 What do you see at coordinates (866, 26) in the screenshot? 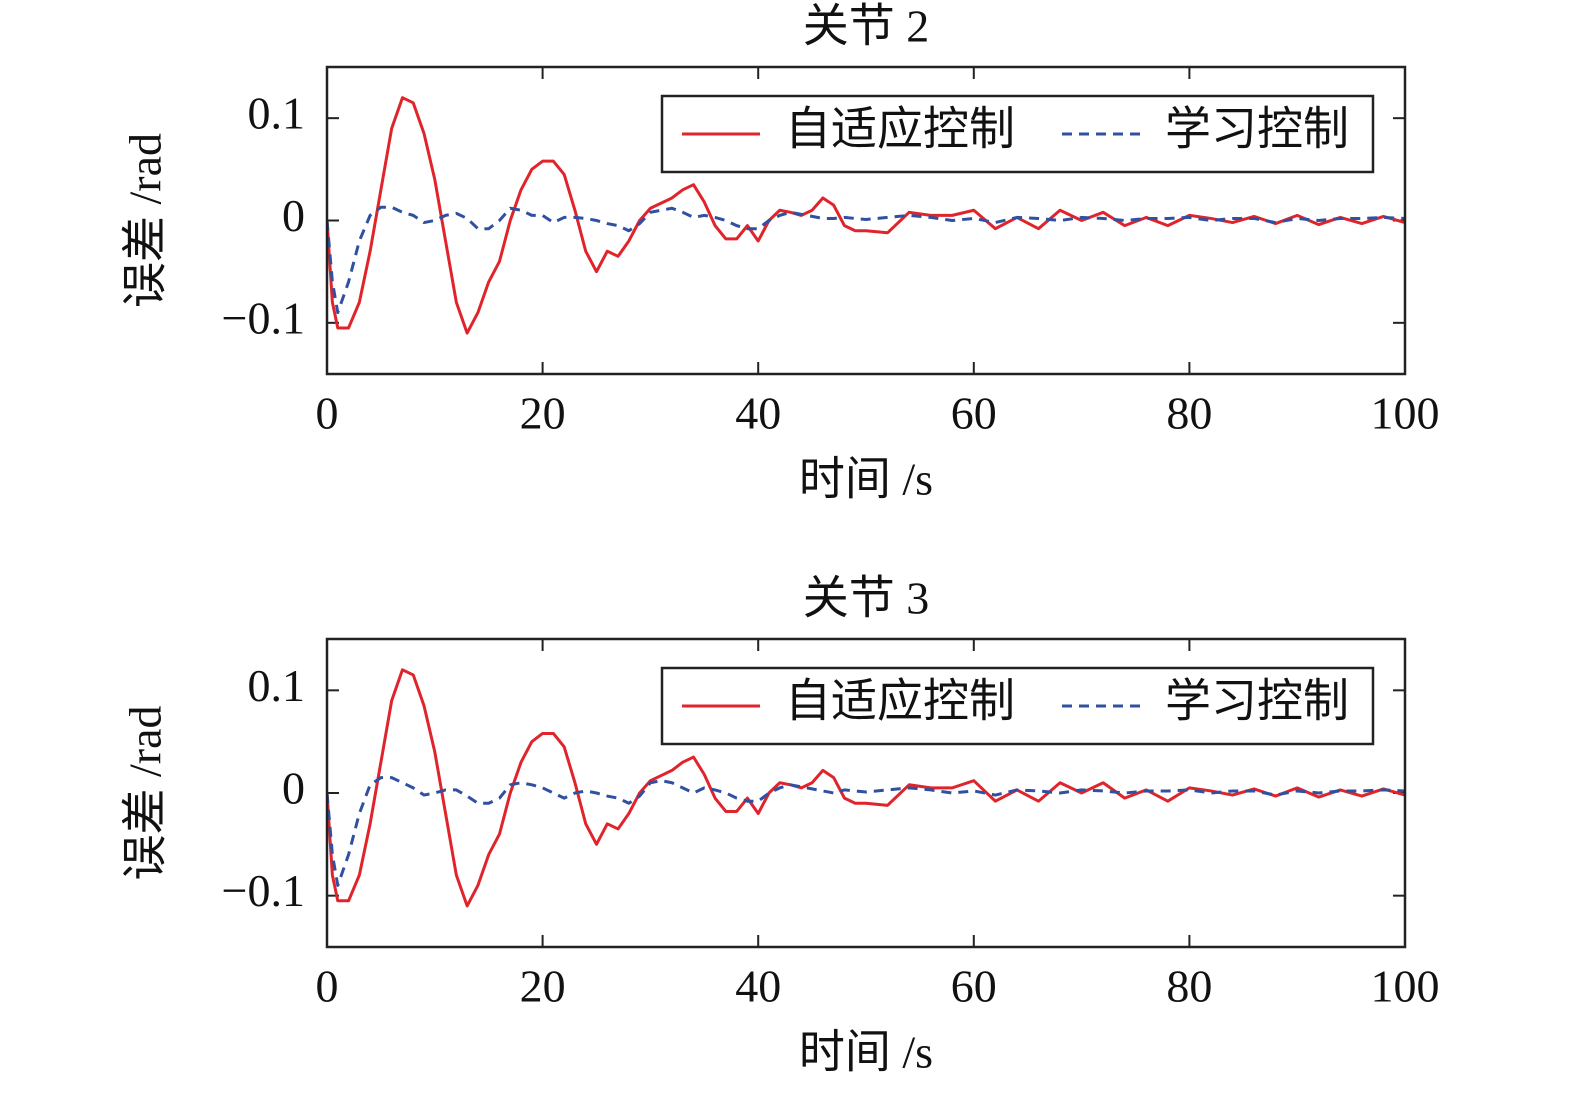
I see `chart-title: 关节 2` at bounding box center [866, 26].